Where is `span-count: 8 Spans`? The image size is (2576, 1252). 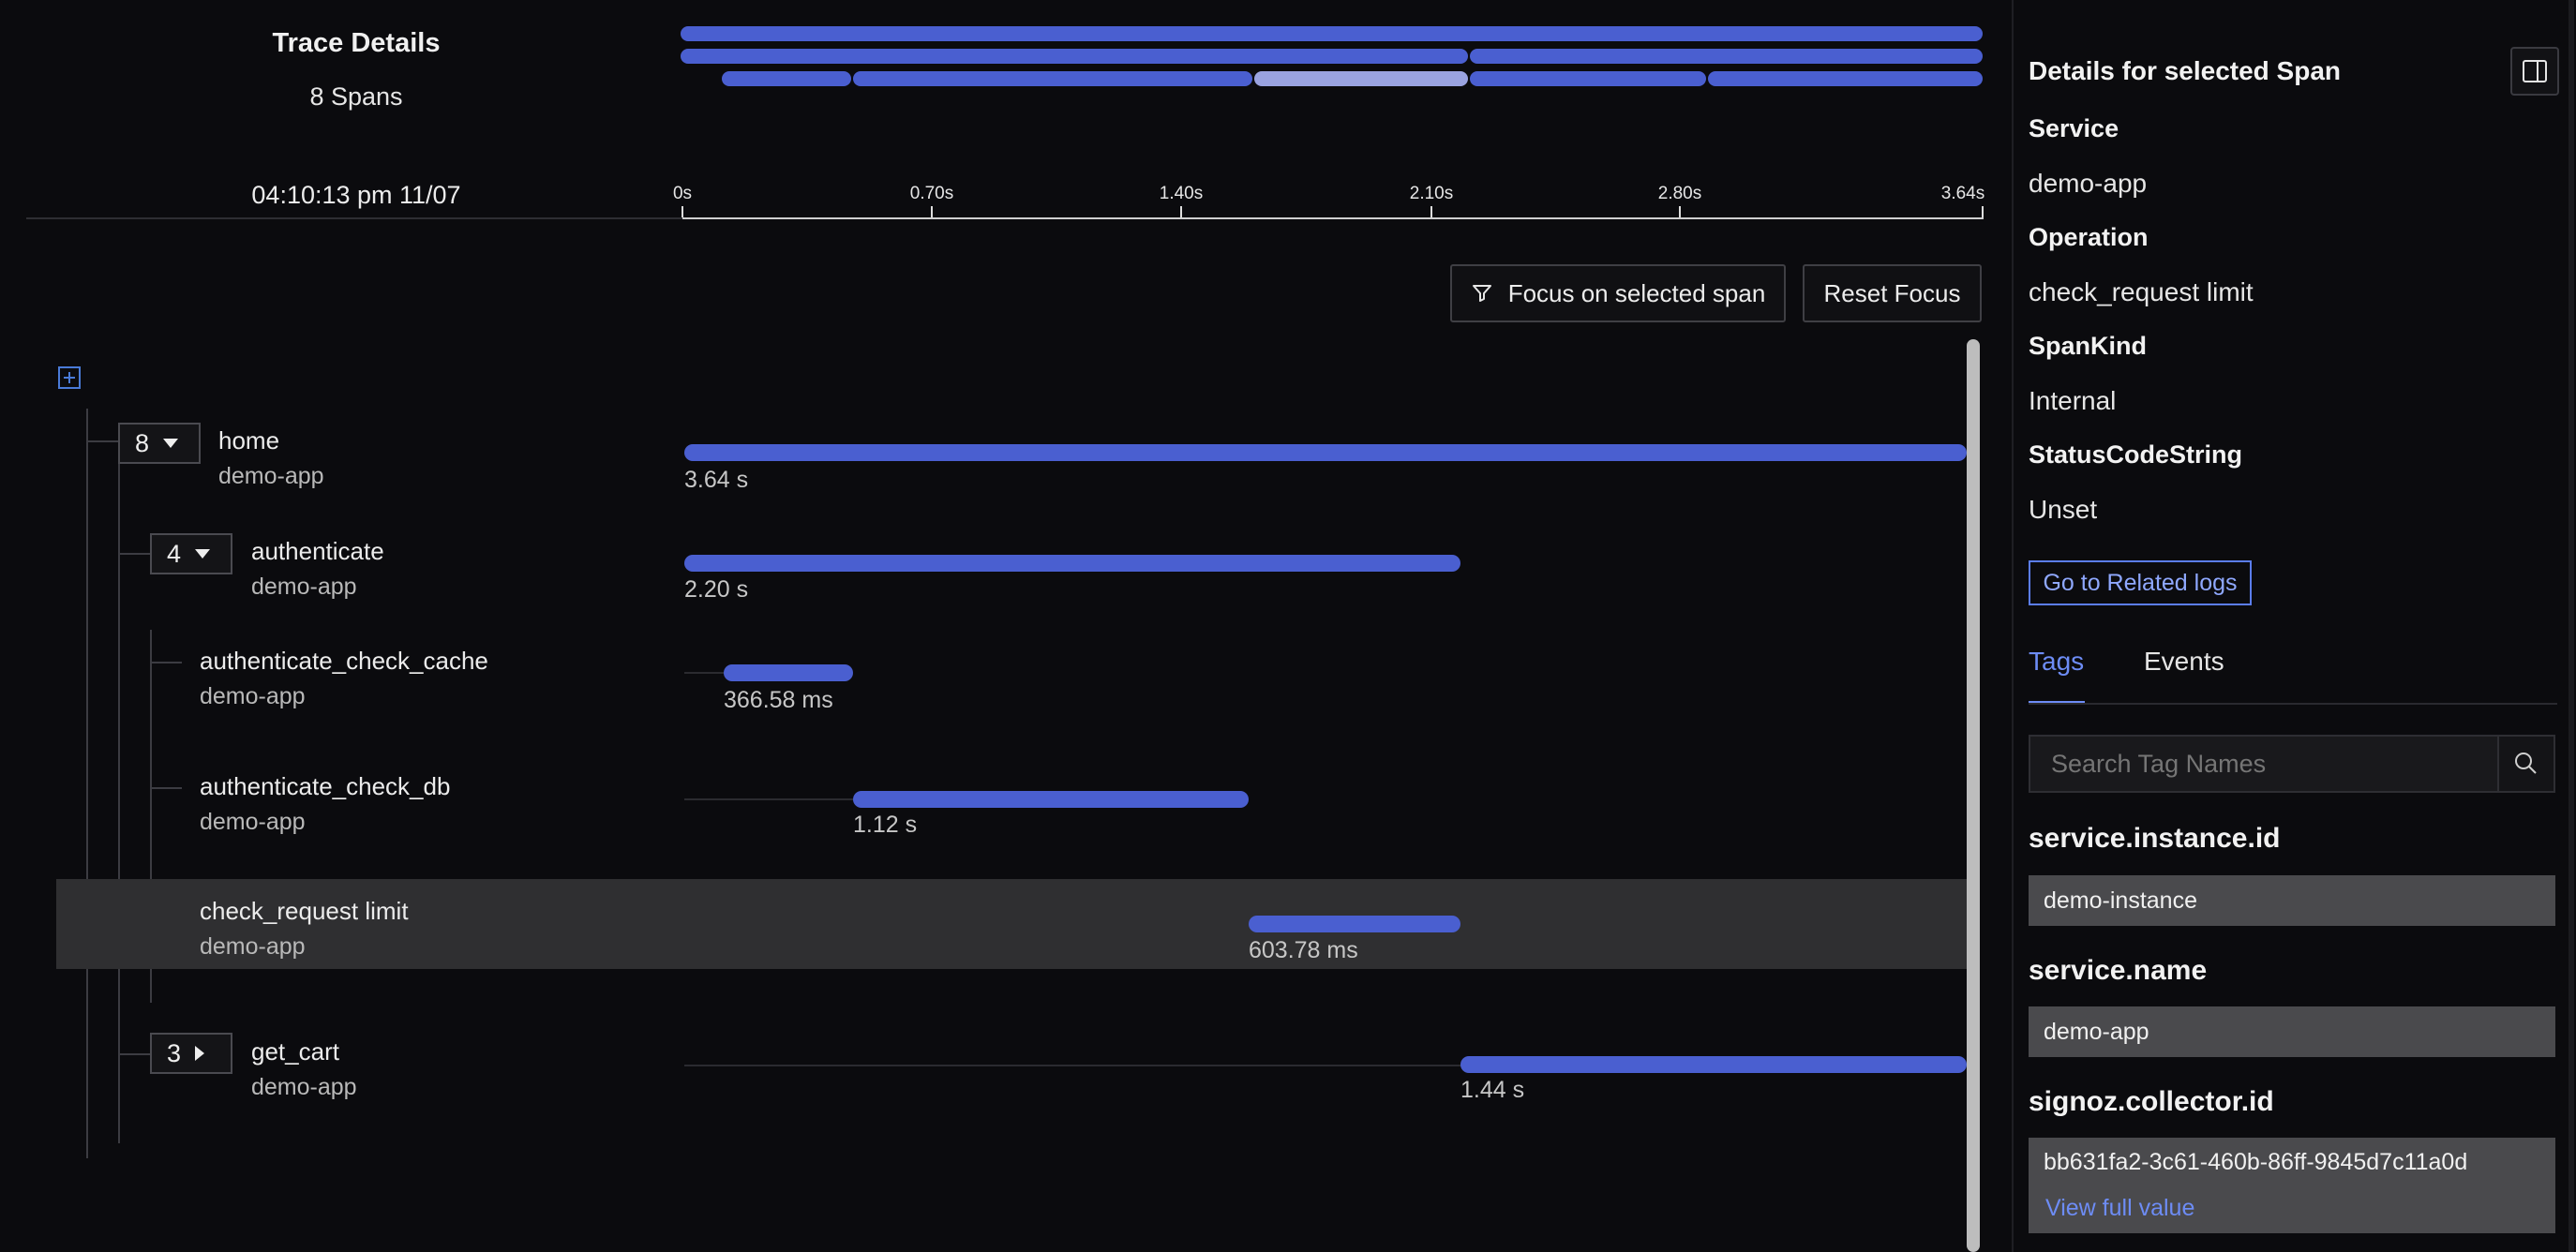
span-count: 8 Spans is located at coordinates (356, 97).